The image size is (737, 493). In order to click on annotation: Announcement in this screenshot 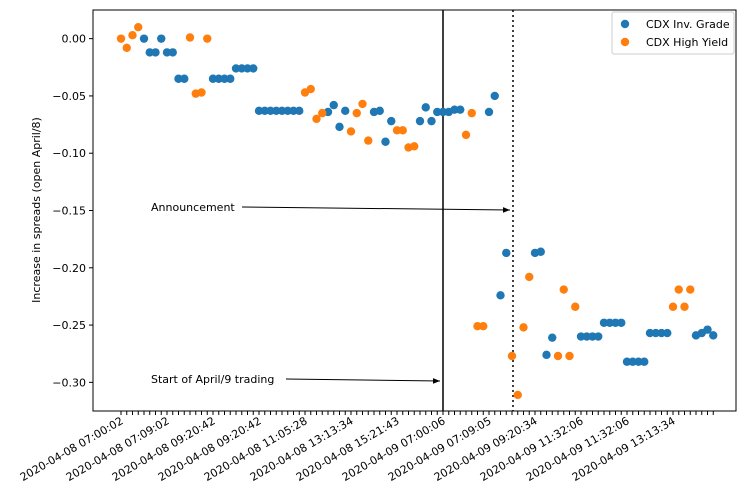, I will do `click(193, 207)`.